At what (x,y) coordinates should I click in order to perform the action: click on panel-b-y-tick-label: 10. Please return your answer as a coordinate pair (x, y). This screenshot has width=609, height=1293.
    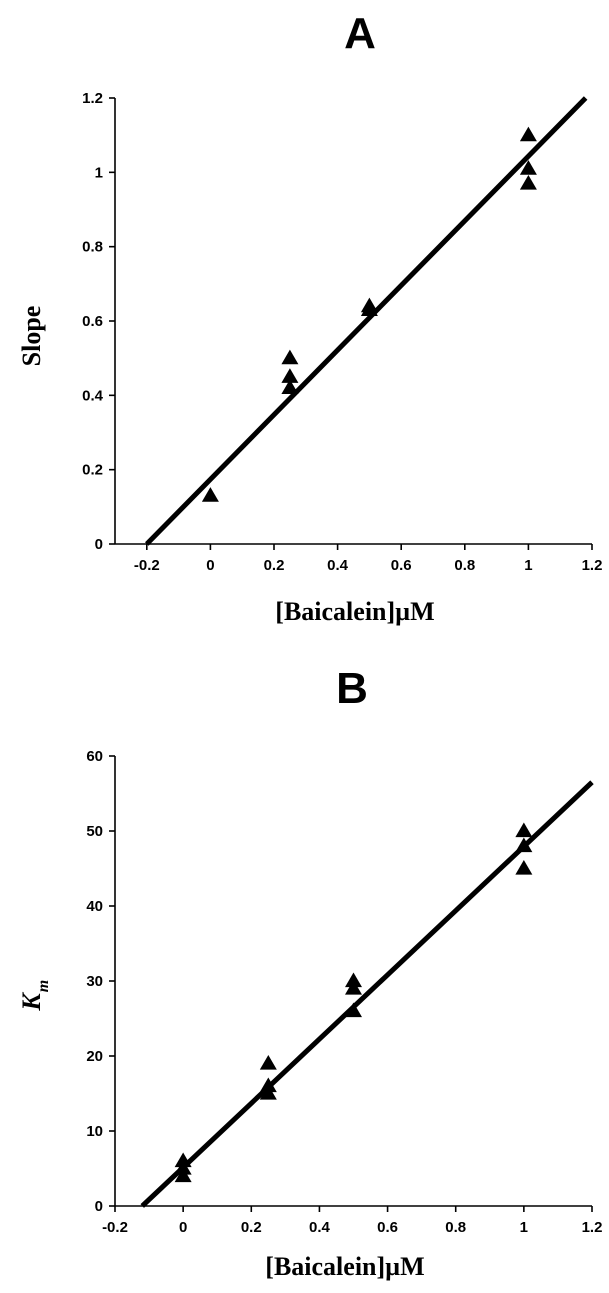
    Looking at the image, I should click on (94, 1131).